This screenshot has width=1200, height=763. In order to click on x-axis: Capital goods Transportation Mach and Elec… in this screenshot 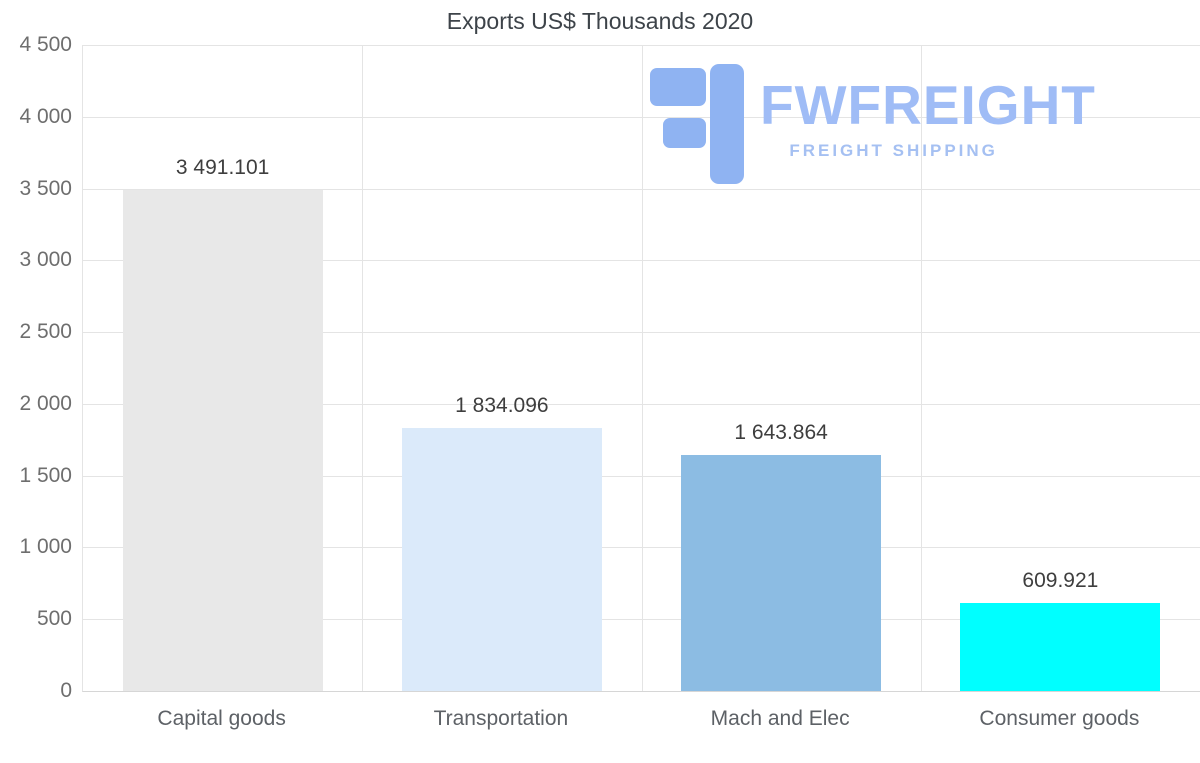, I will do `click(640, 721)`.